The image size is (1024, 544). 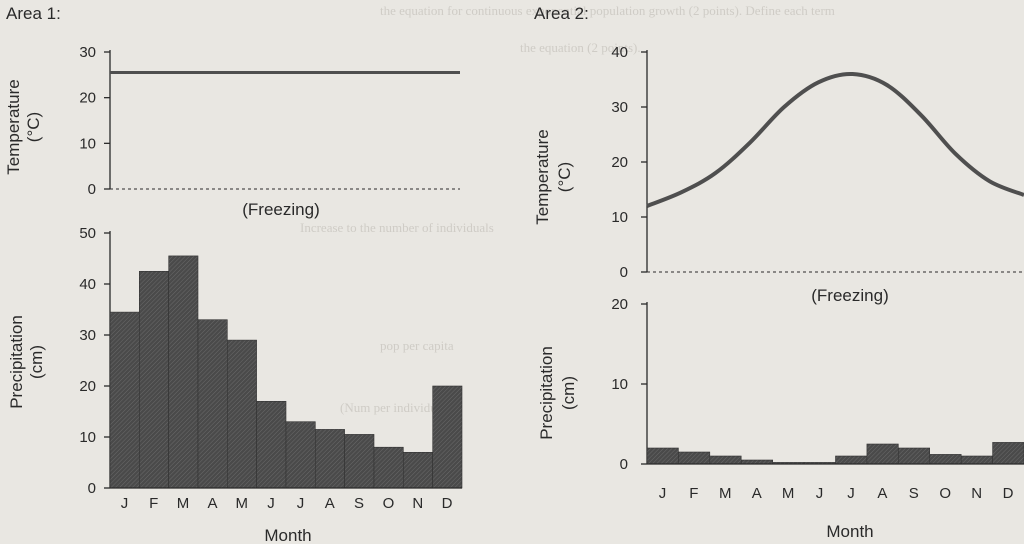 What do you see at coordinates (561, 13) in the screenshot?
I see `area-2-title: Area 2:` at bounding box center [561, 13].